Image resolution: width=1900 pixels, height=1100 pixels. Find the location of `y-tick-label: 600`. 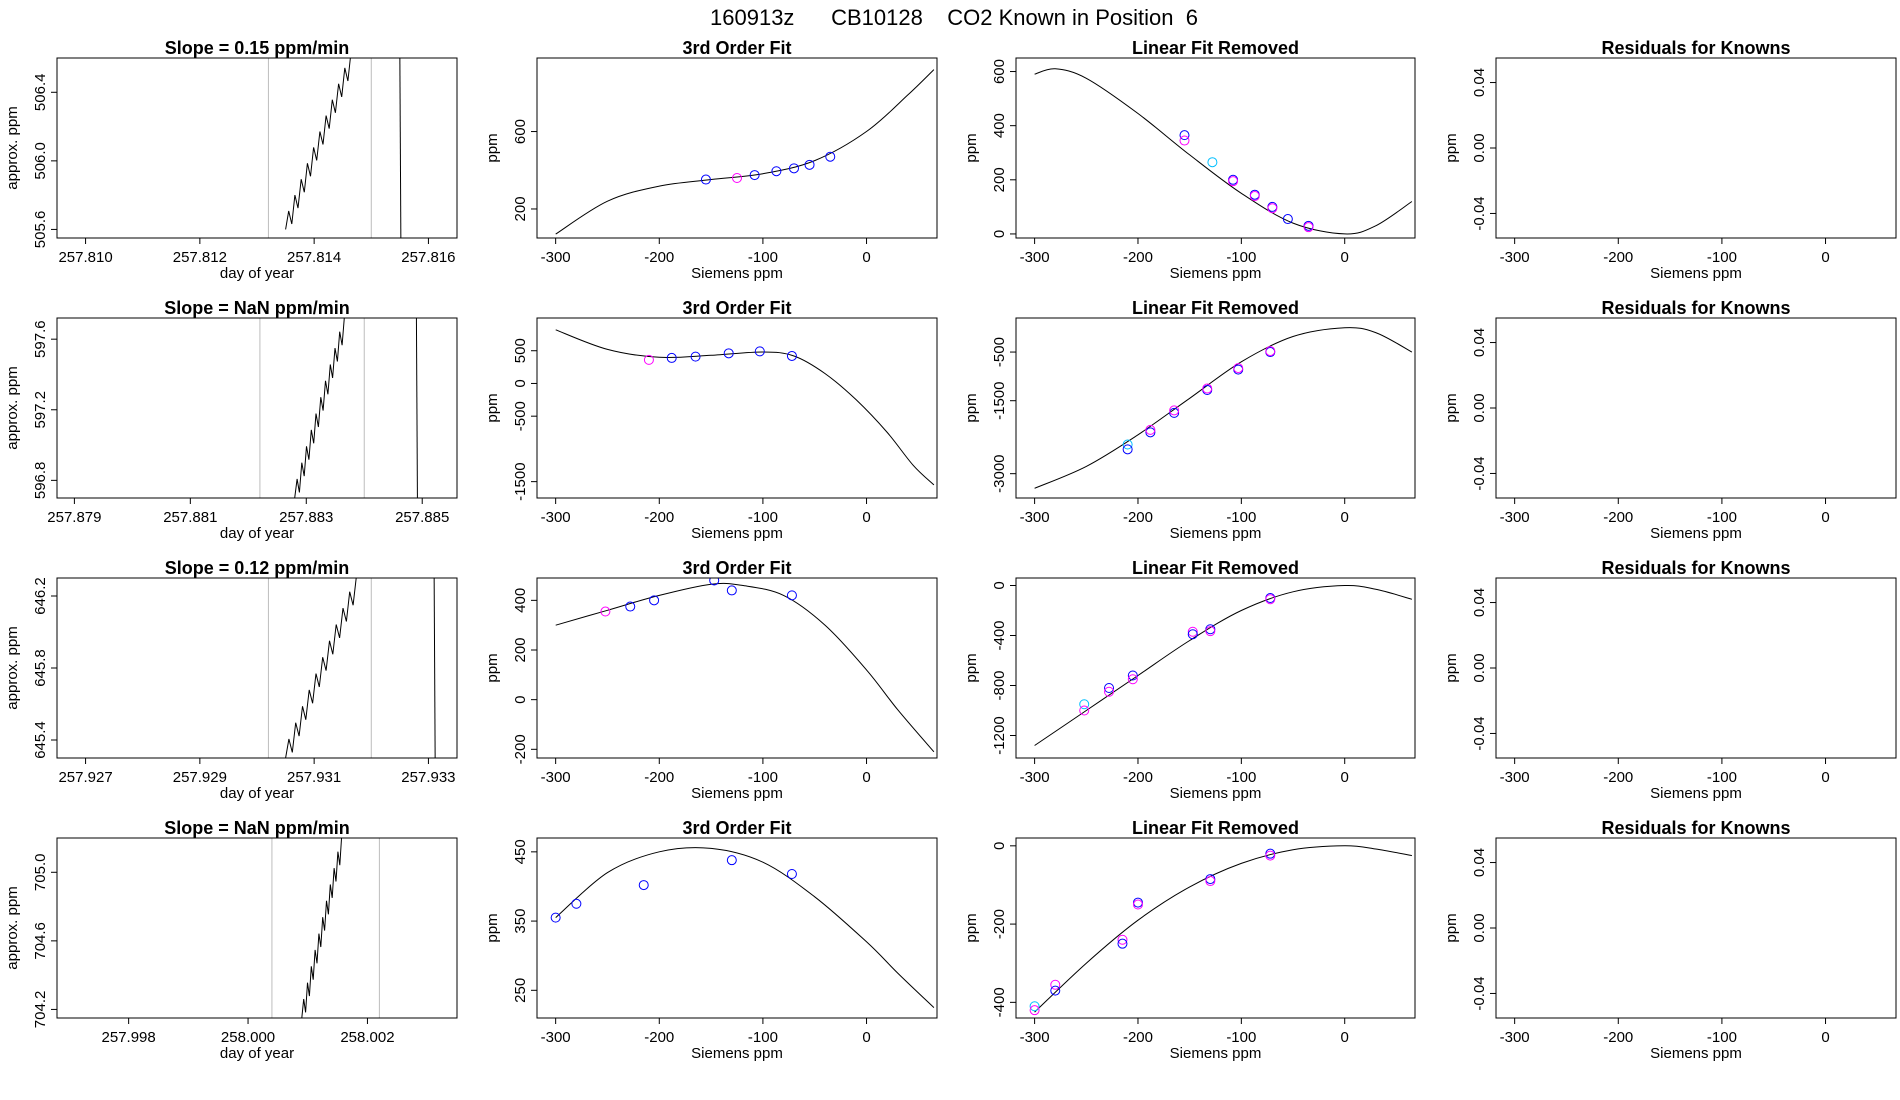

y-tick-label: 600 is located at coordinates (999, 71).